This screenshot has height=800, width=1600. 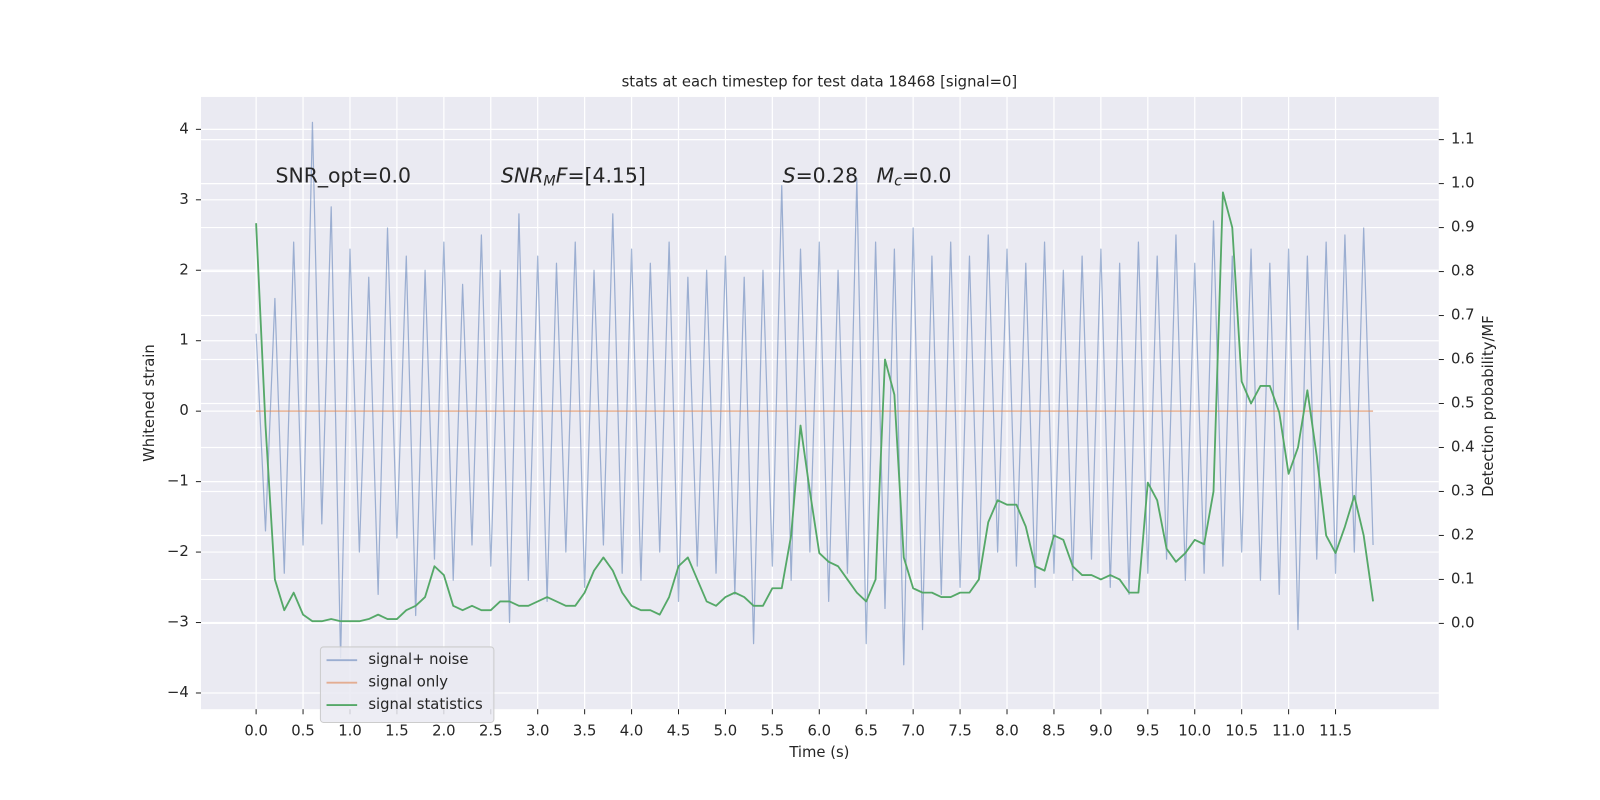 What do you see at coordinates (183, 269) in the screenshot?
I see `y-tick-label: 2` at bounding box center [183, 269].